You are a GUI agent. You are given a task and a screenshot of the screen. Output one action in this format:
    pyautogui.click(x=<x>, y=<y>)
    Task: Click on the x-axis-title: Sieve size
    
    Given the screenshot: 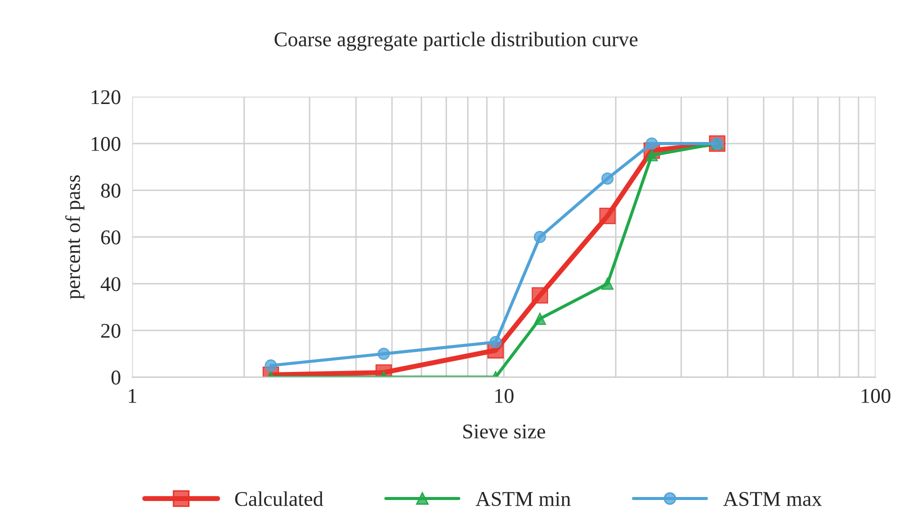 What is the action you would take?
    pyautogui.click(x=504, y=431)
    